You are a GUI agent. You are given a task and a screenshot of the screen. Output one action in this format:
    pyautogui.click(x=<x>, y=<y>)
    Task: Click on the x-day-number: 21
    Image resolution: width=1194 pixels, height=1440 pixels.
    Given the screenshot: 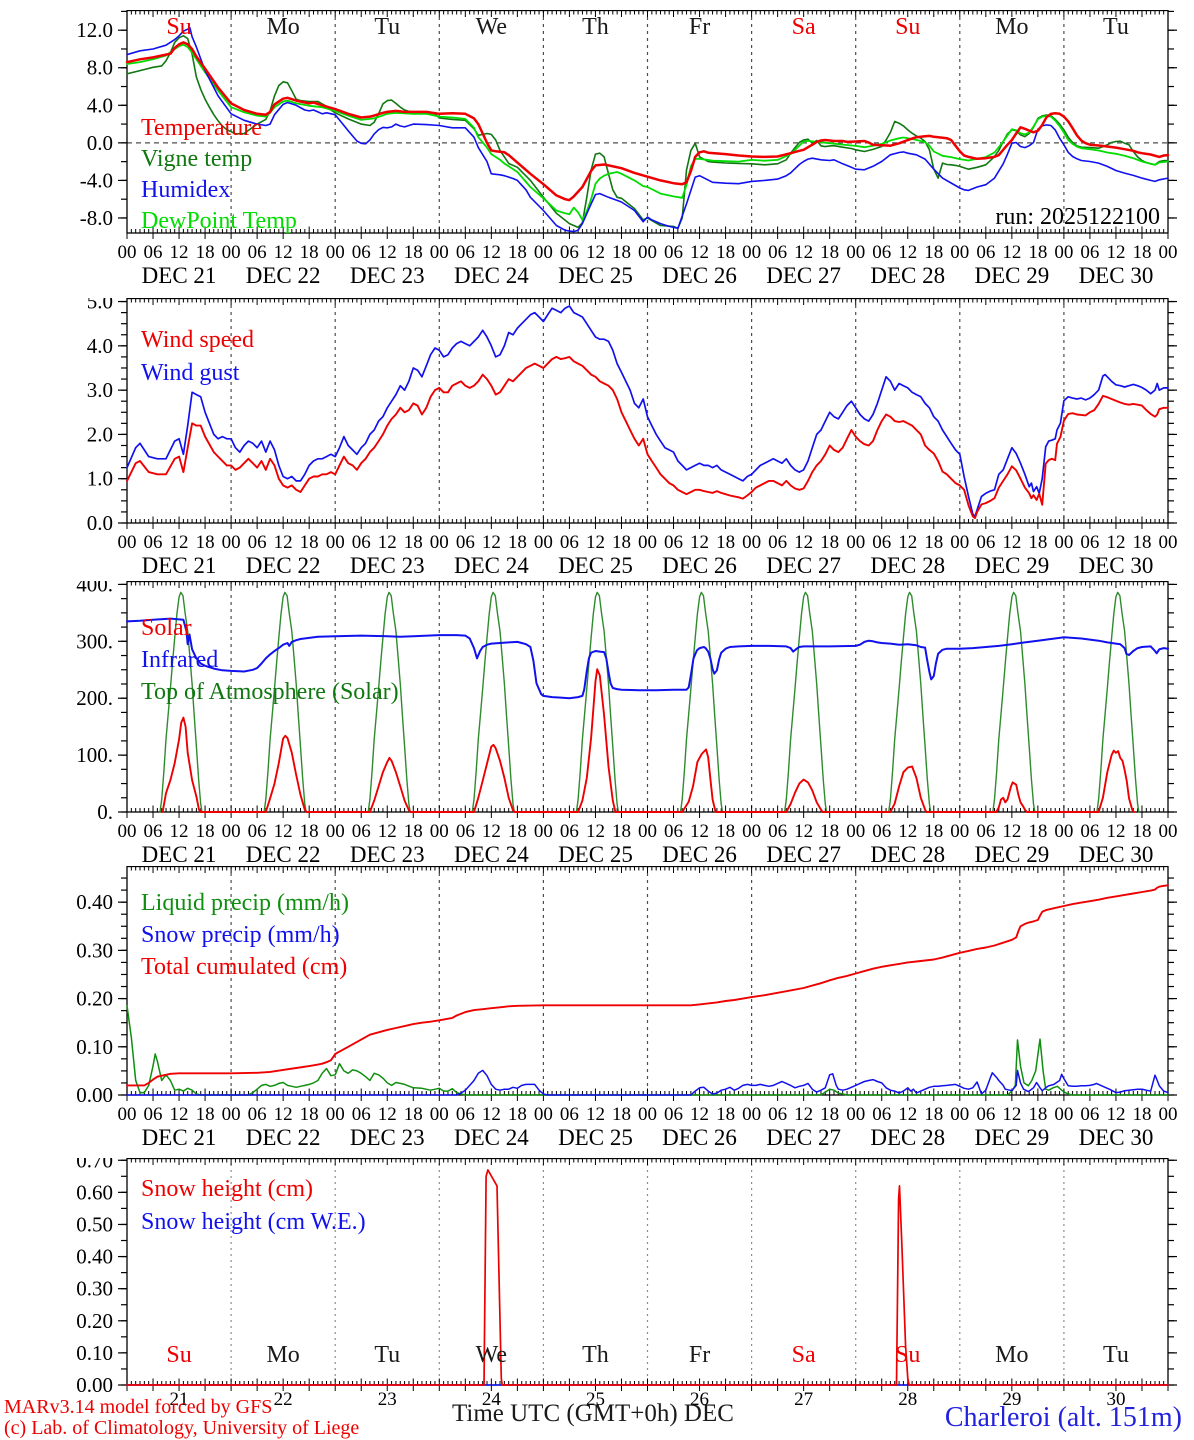 What is the action you would take?
    pyautogui.click(x=179, y=1399)
    